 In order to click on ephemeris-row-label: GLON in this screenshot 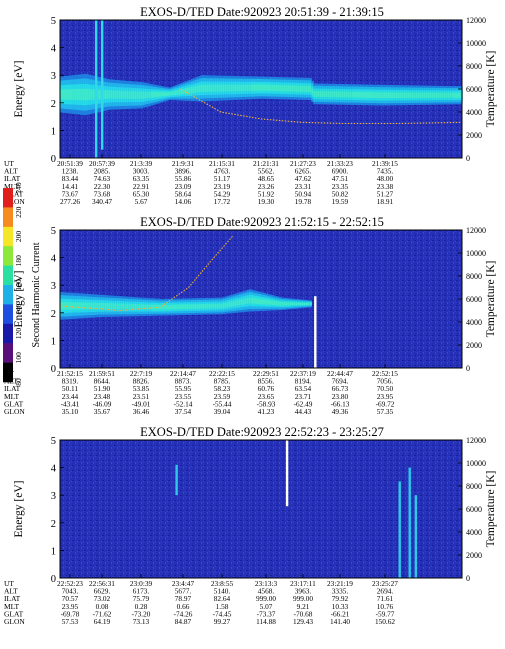, I will do `click(14, 201)`.